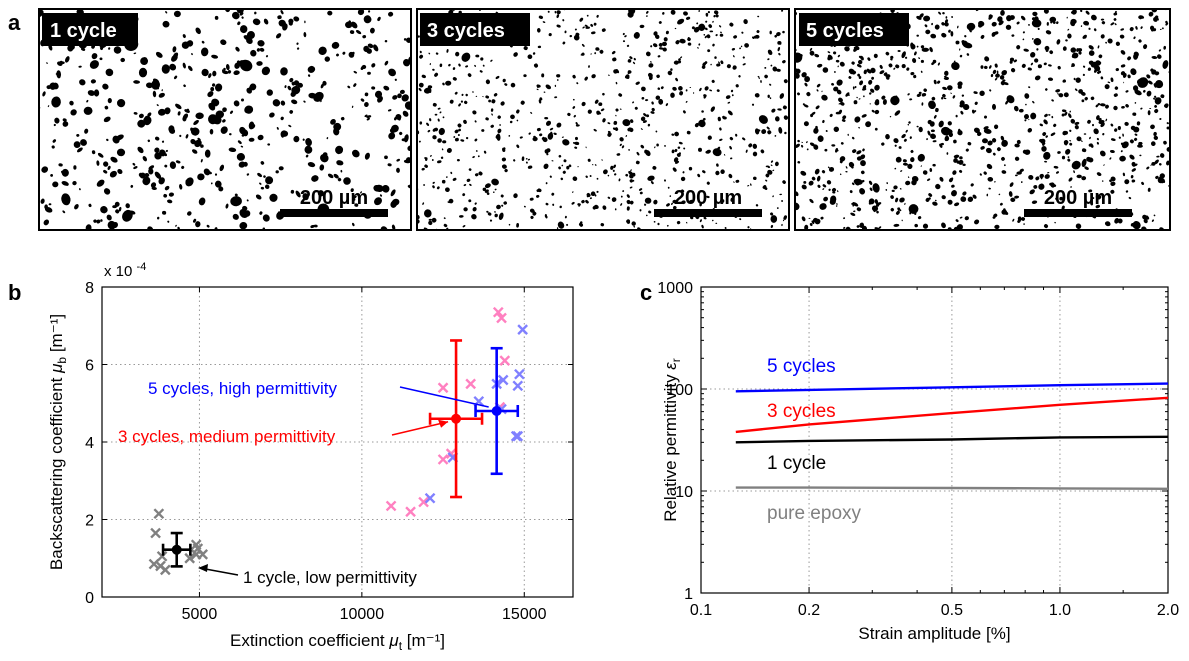 Image resolution: width=1189 pixels, height=661 pixels. What do you see at coordinates (471, 384) in the screenshot?
I see `data-point-three` at bounding box center [471, 384].